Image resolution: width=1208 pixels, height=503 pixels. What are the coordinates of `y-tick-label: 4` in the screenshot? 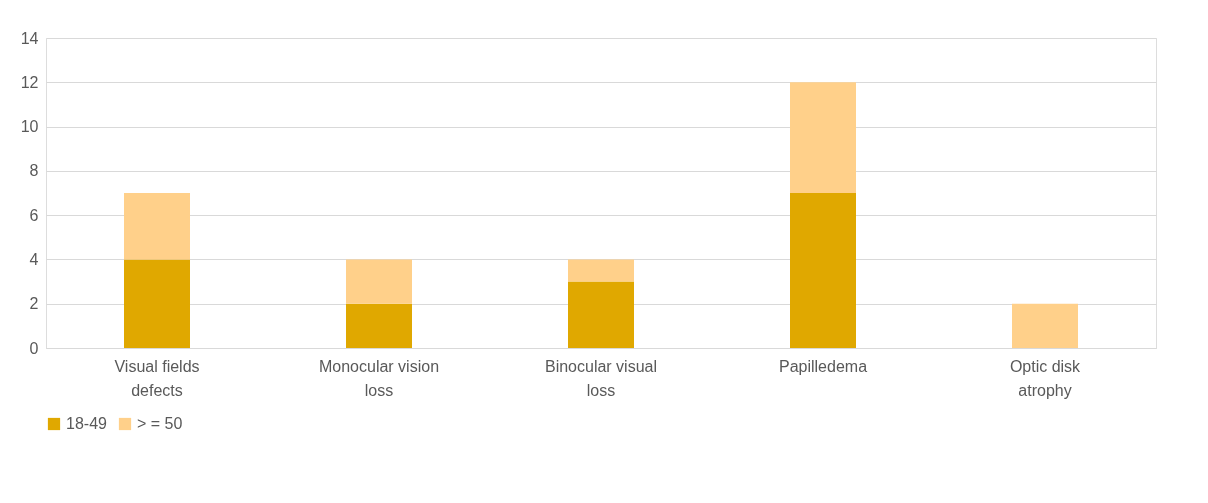 It's located at (34, 259).